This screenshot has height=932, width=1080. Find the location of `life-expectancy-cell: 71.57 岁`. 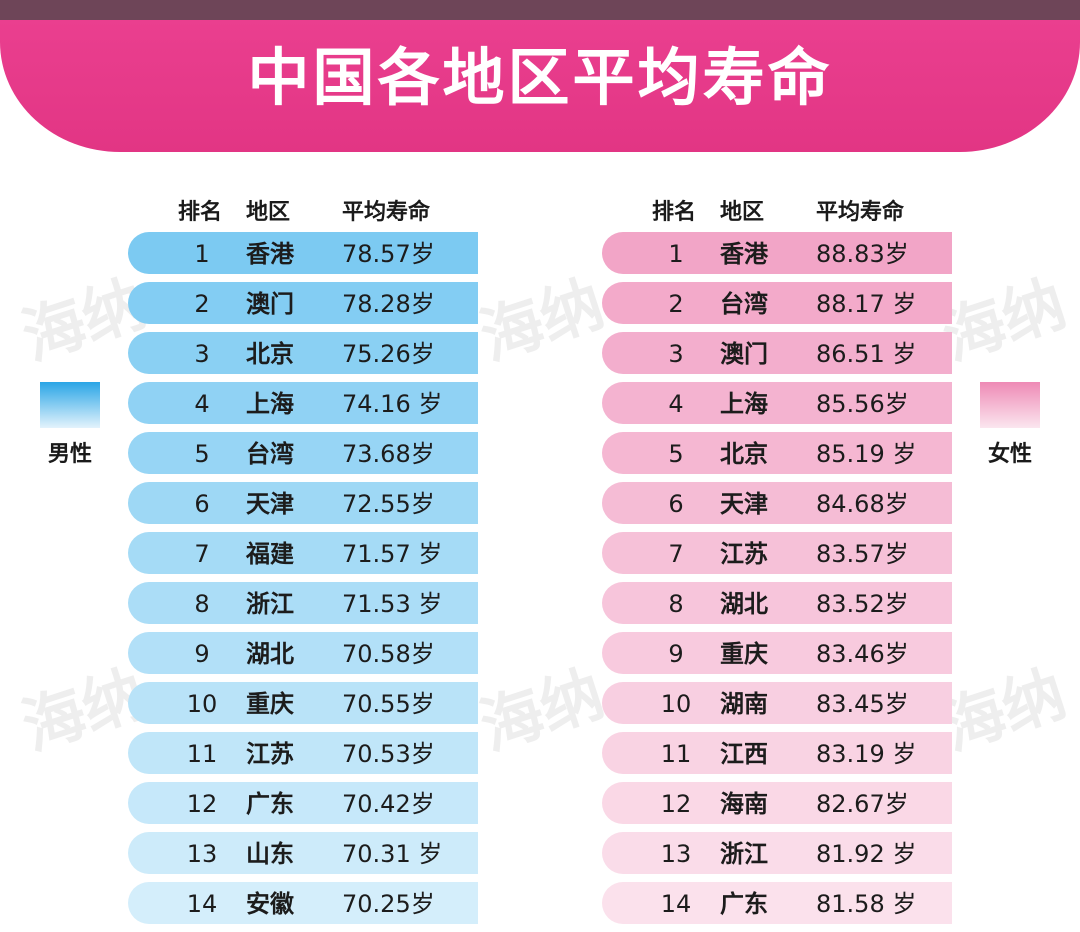

life-expectancy-cell: 71.57 岁 is located at coordinates (392, 554).